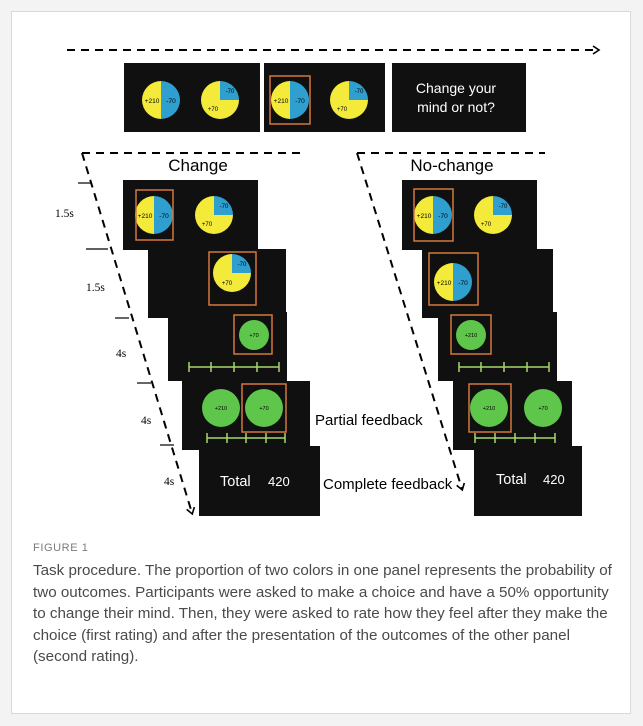 This screenshot has width=643, height=726. I want to click on change-screen-3: +70, so click(227, 346).